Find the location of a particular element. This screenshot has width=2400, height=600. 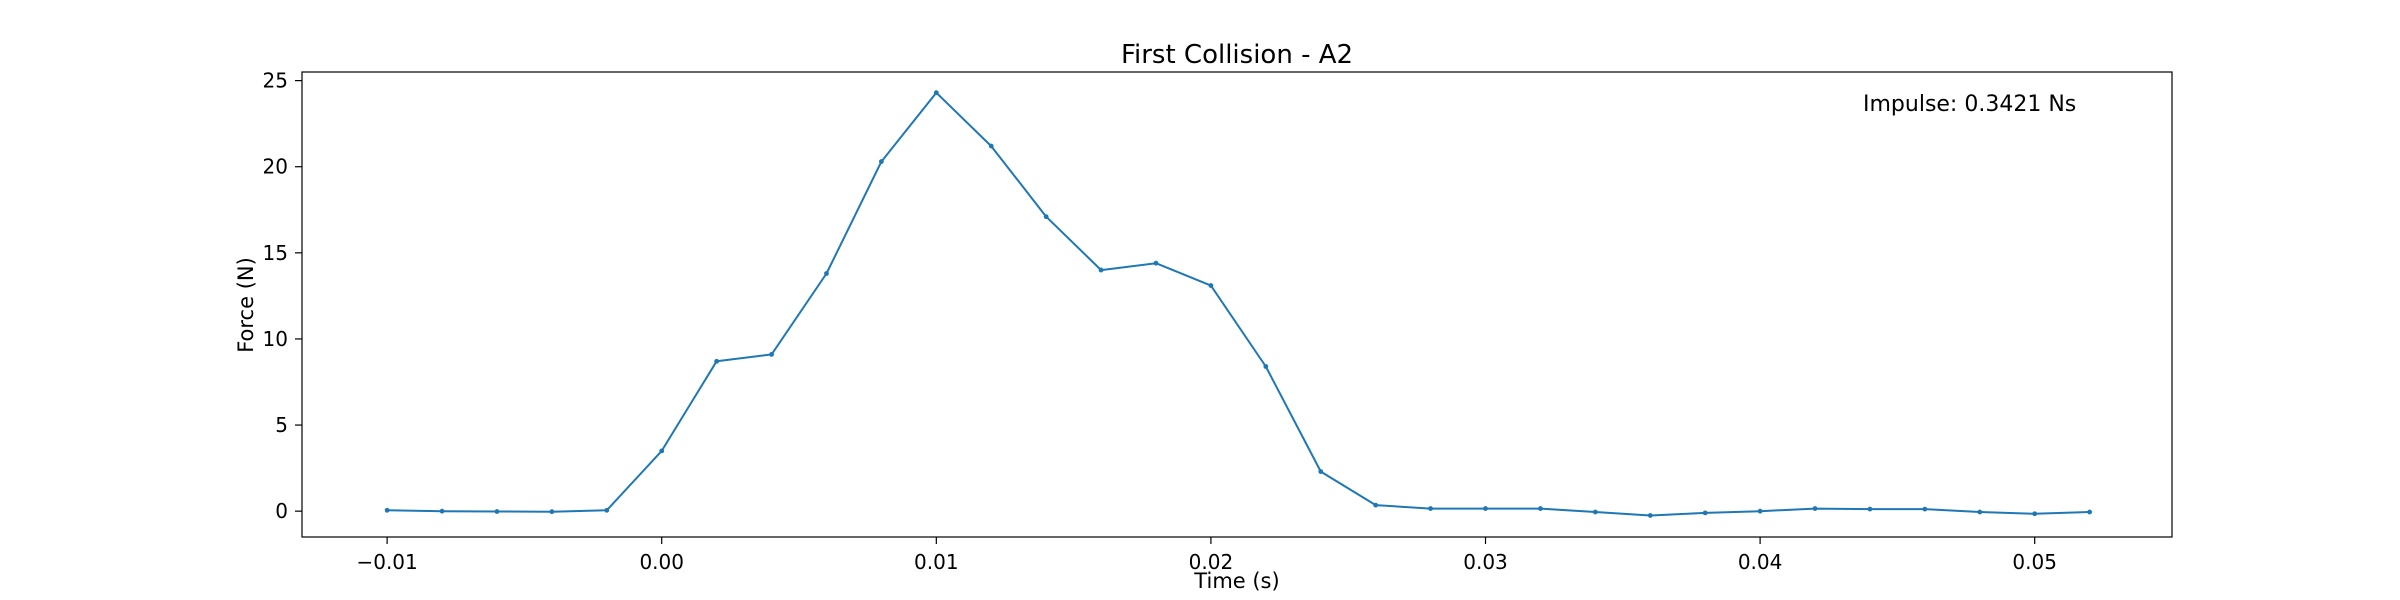

x-tick-label: 0.00 is located at coordinates (661, 562).